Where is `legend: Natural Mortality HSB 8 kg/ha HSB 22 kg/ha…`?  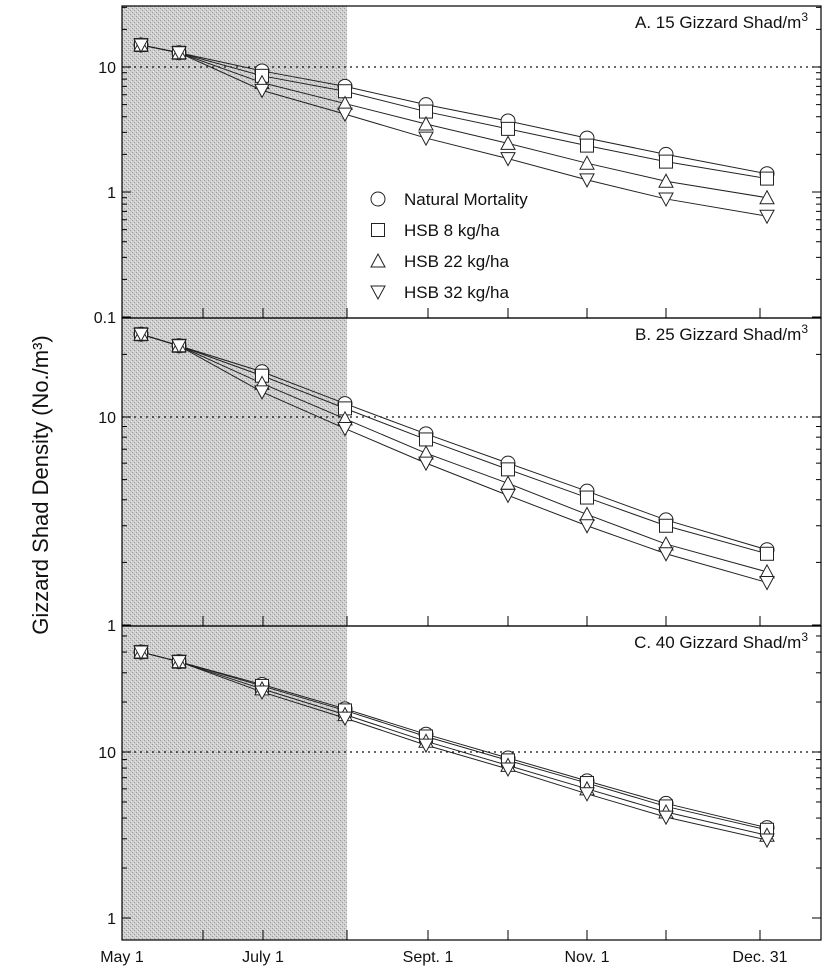
legend: Natural Mortality HSB 8 kg/ha HSB 22 kg/ha… is located at coordinates (449, 246).